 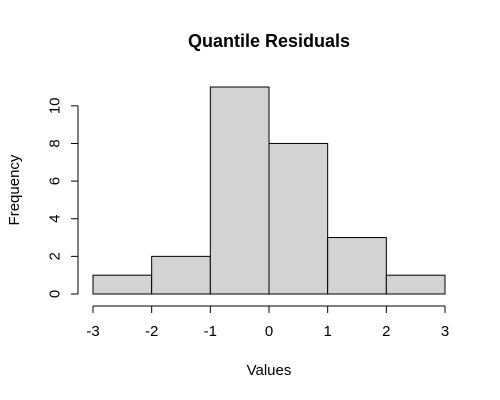 What do you see at coordinates (269, 370) in the screenshot?
I see `x-axis-label: Values` at bounding box center [269, 370].